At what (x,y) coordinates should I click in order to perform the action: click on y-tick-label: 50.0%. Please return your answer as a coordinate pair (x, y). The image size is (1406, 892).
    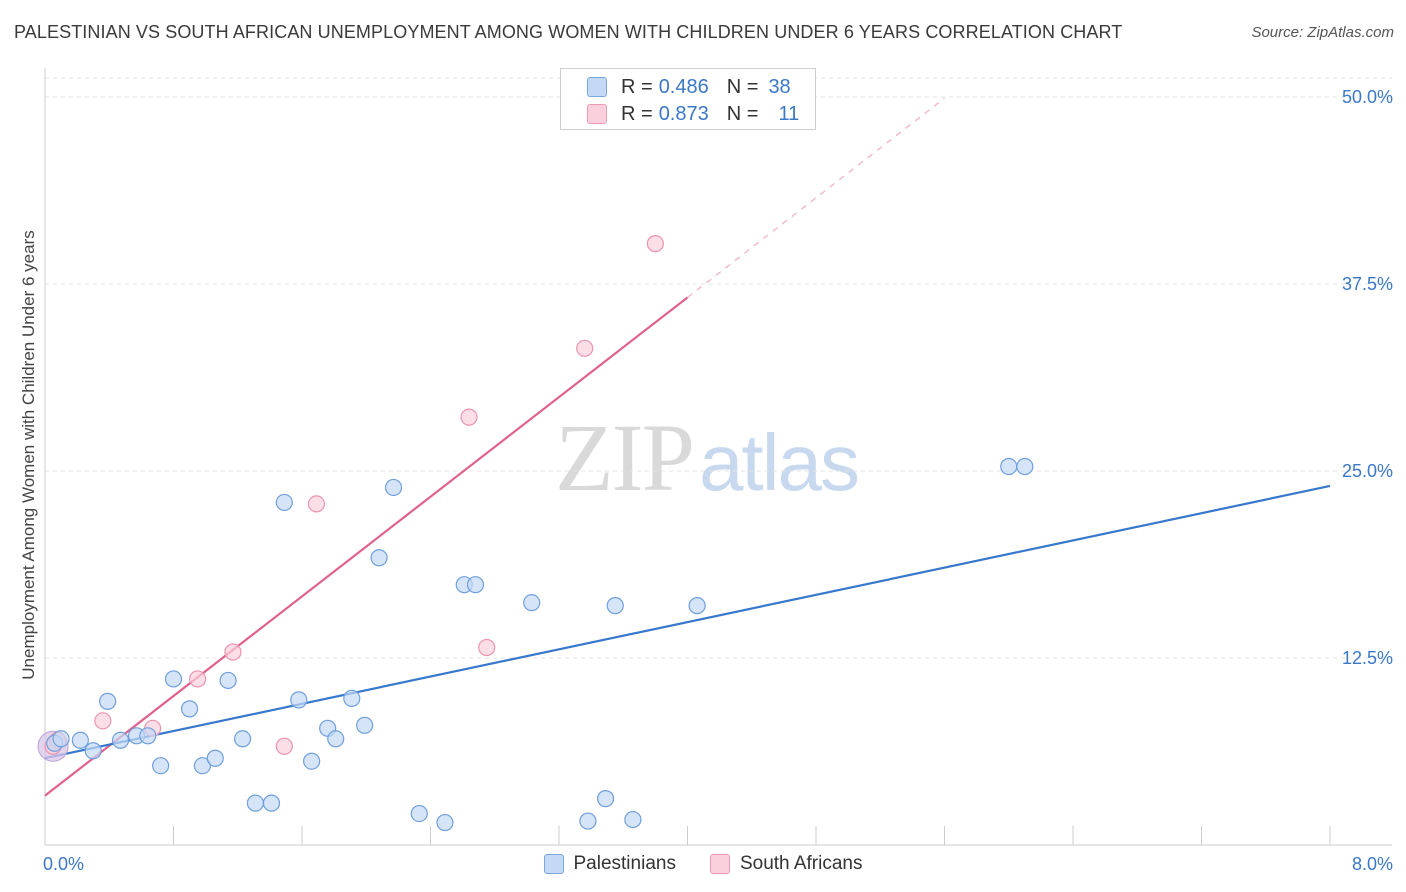
    Looking at the image, I should click on (1367, 97).